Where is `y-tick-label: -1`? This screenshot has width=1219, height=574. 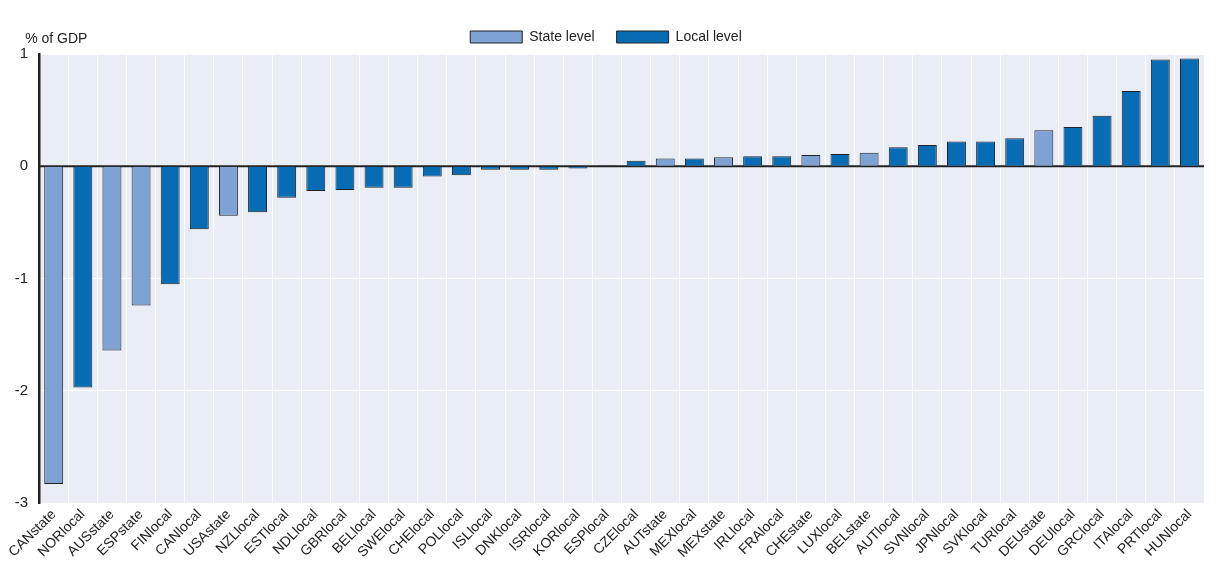
y-tick-label: -1 is located at coordinates (21, 277).